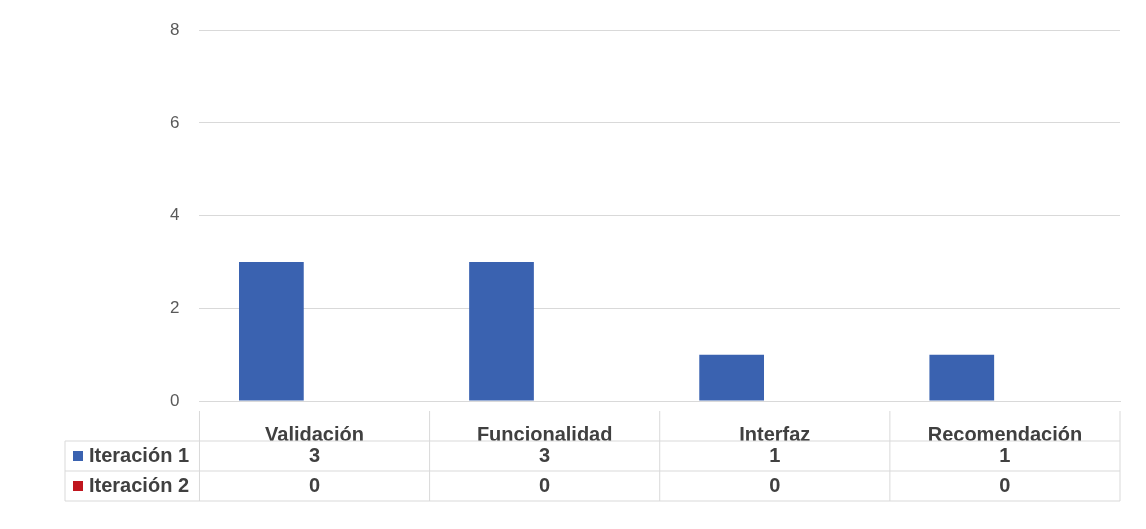 The image size is (1146, 529). I want to click on y-tick-label: 8, so click(174, 29).